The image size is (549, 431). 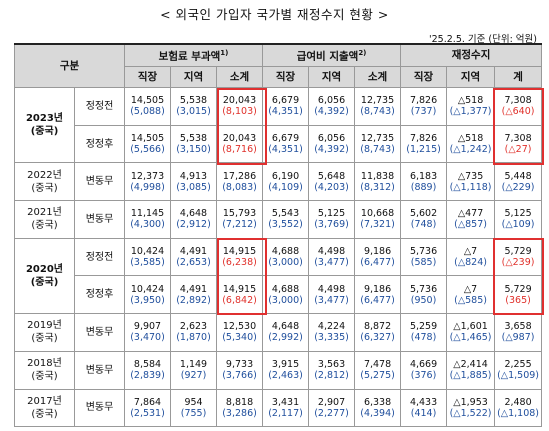 I want to click on value-cell: 6,056 (4,392), so click(x=332, y=106).